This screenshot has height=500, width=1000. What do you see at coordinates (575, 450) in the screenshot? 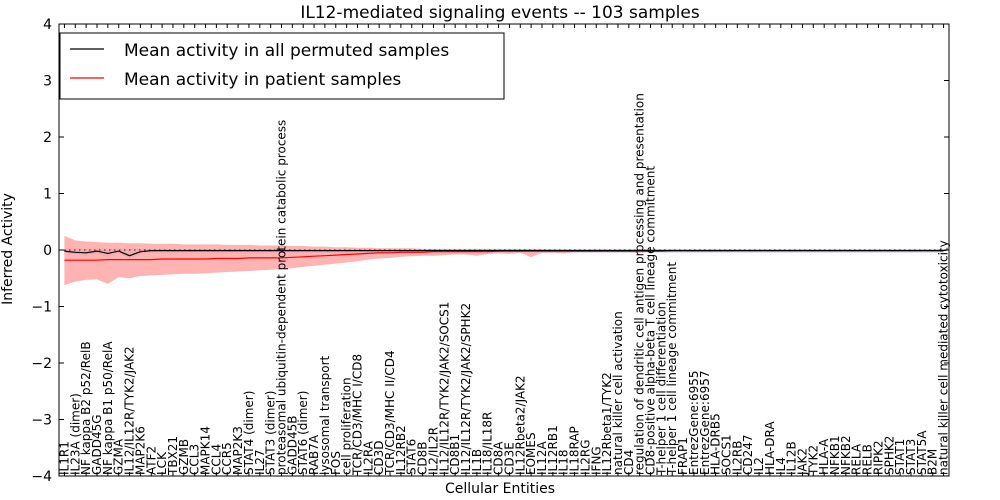
I see `x-category-label: IL18RAP` at bounding box center [575, 450].